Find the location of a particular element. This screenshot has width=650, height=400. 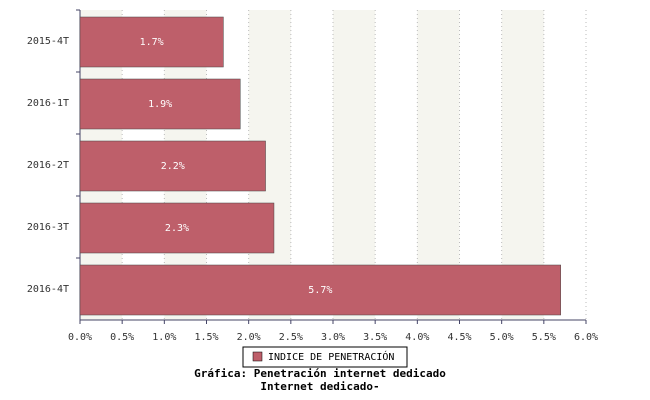

value-label: 5.7% is located at coordinates (320, 290).